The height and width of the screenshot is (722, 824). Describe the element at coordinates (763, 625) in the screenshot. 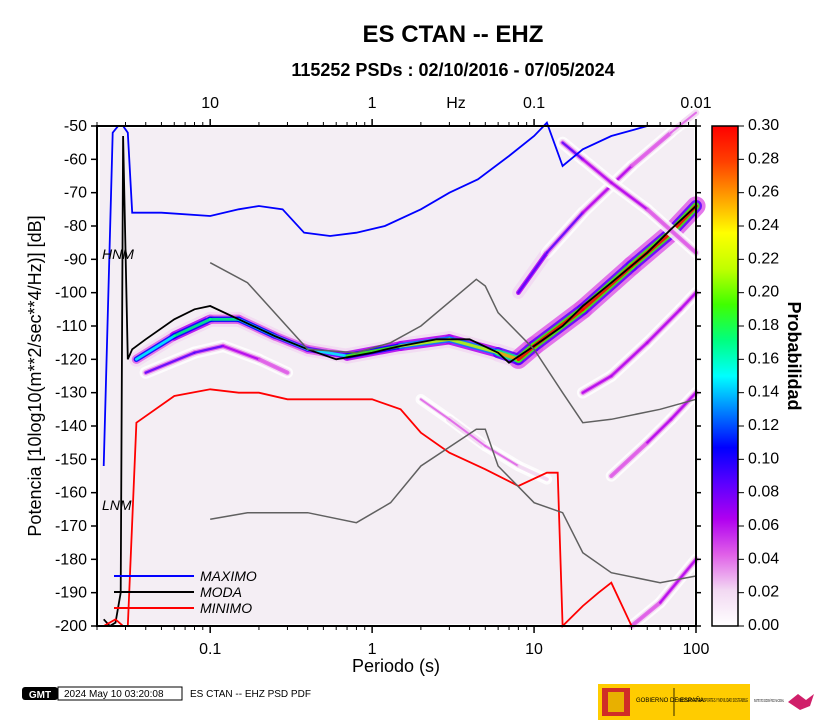

I see `colorbar-tick-label: 0.00` at that location.